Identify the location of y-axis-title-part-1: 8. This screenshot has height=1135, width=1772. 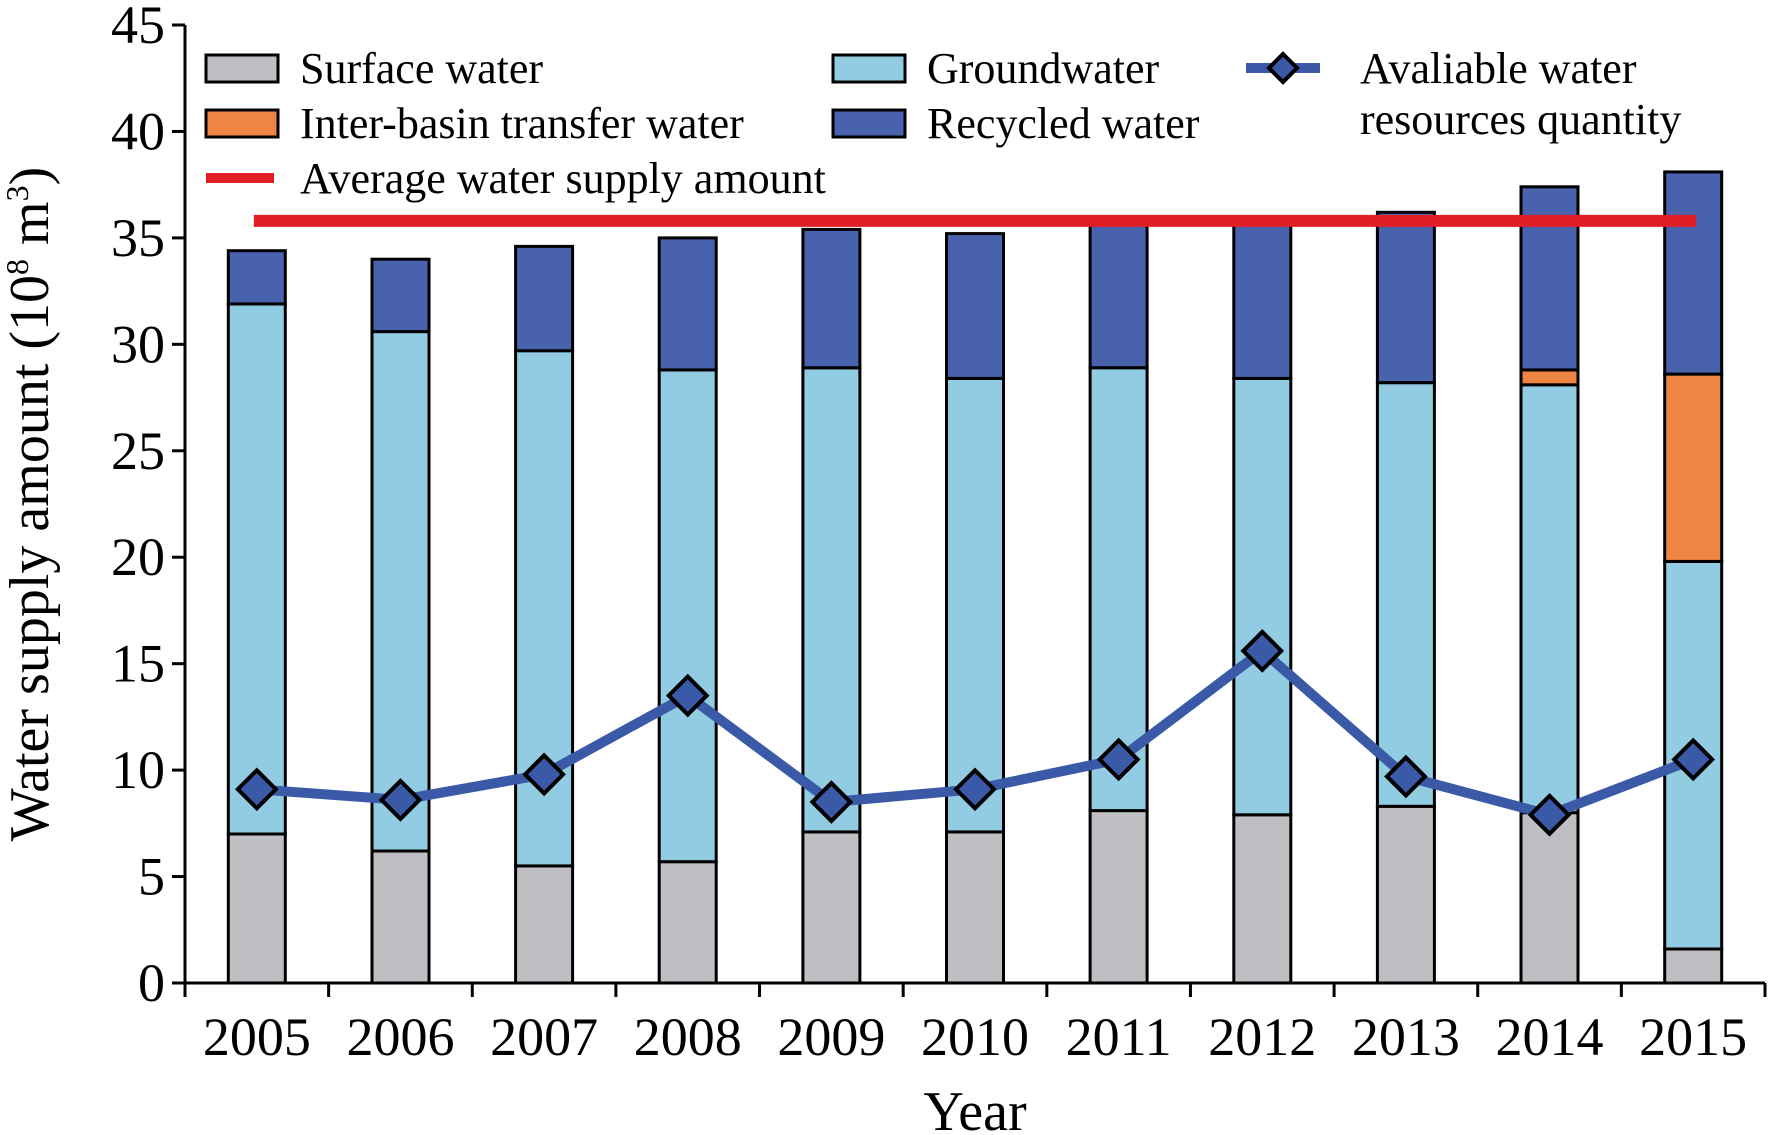
(17, 267).